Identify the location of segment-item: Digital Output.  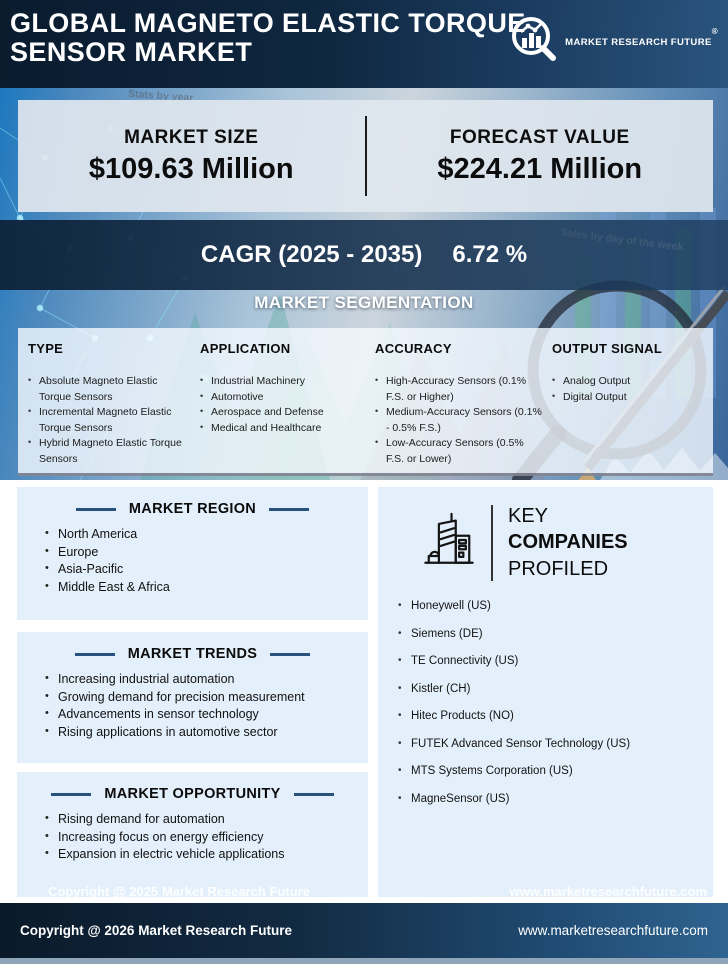
(622, 398).